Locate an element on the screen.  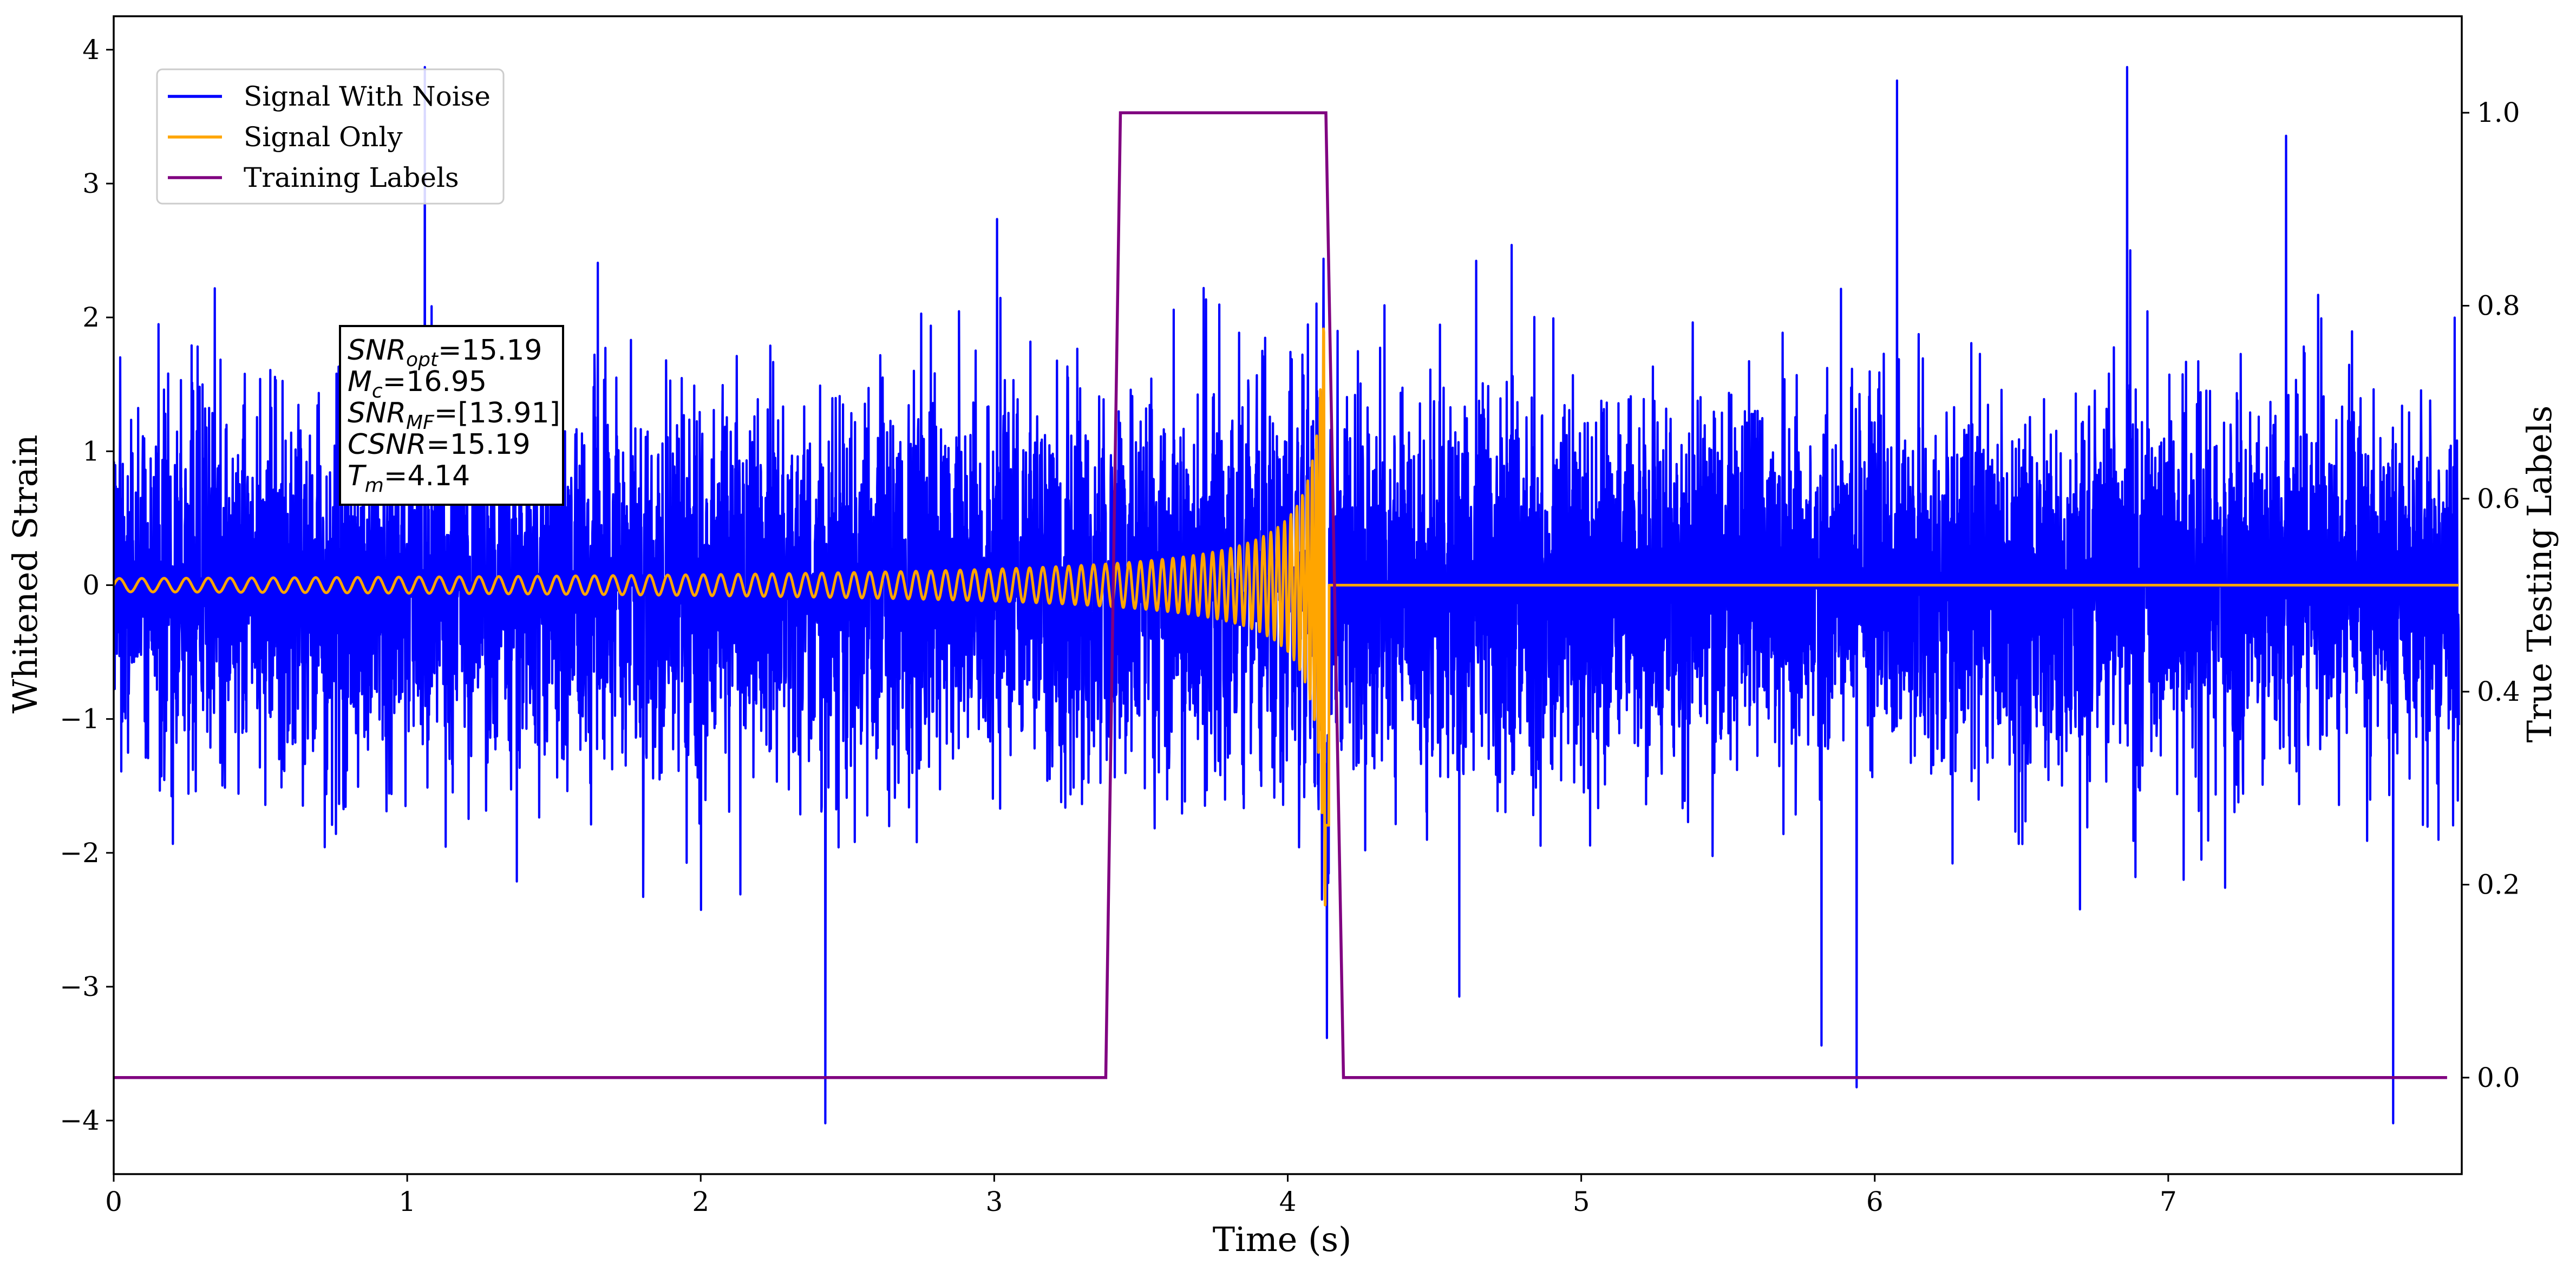
y2-tick-label: 0.8 is located at coordinates (2498, 306).